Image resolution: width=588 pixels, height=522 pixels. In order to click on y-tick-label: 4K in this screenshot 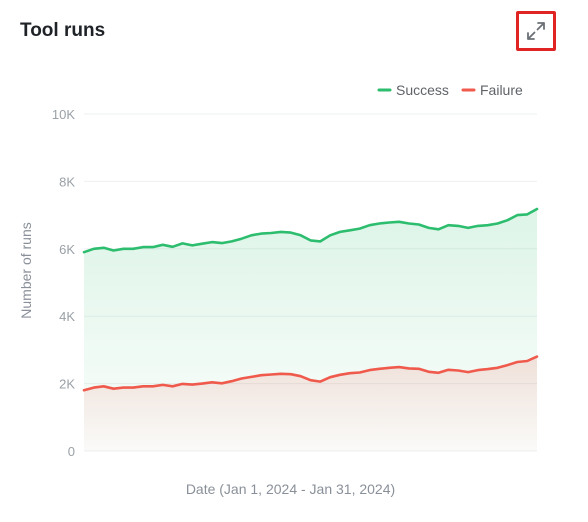, I will do `click(67, 316)`.